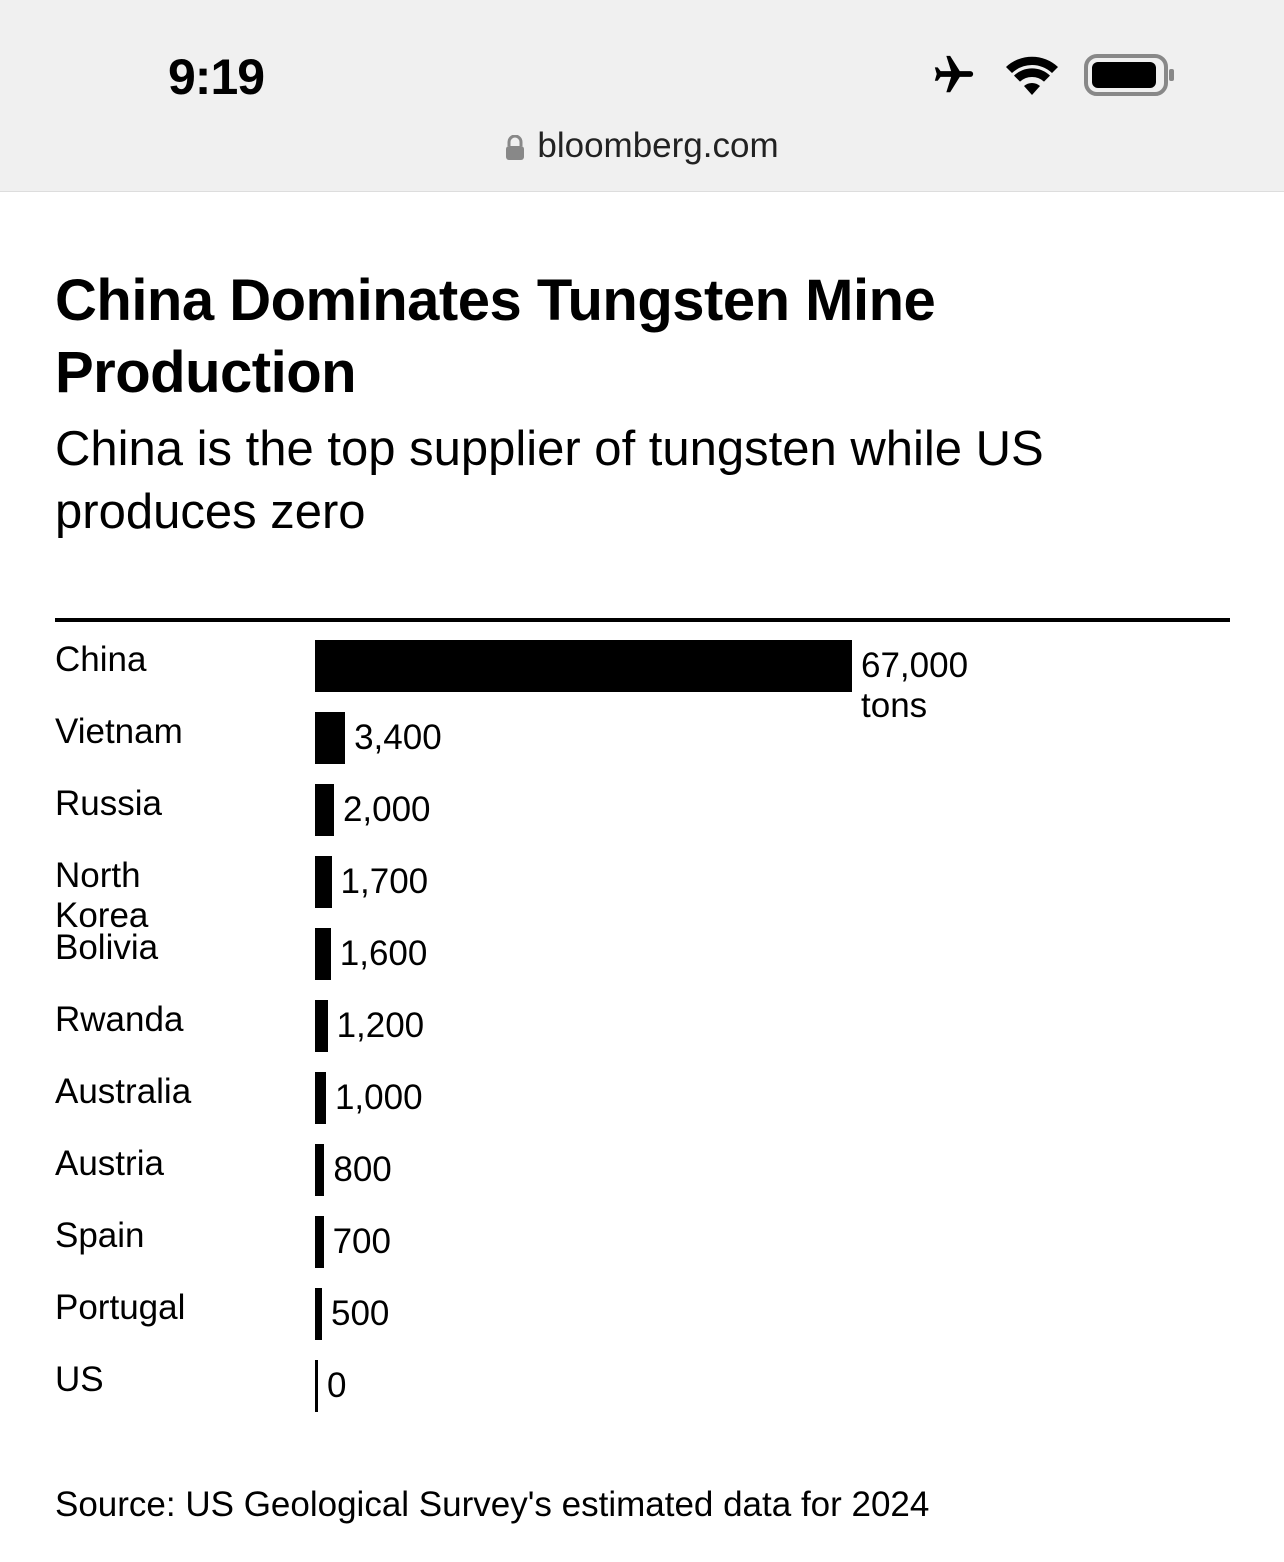  I want to click on category-label: US, so click(79, 1379).